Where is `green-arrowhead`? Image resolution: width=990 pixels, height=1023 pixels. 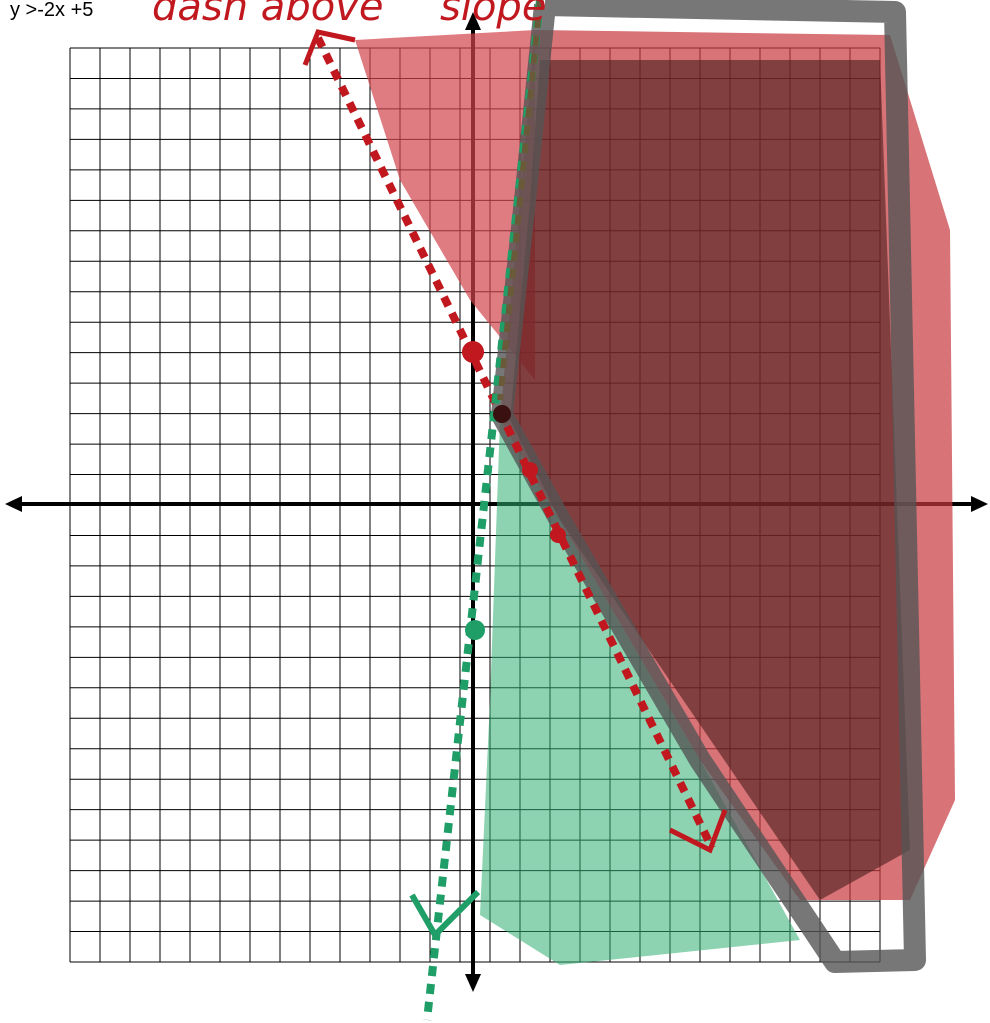
green-arrowhead is located at coordinates (445, 914).